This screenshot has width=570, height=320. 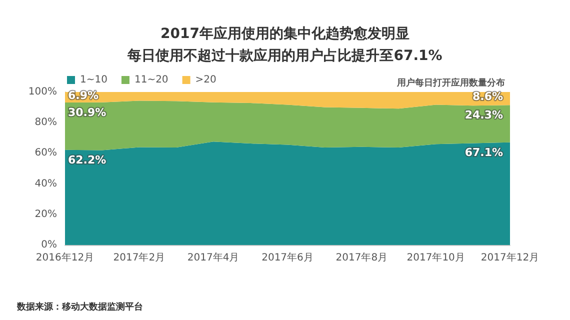 What do you see at coordinates (45, 214) in the screenshot?
I see `y-tick-label: 20%` at bounding box center [45, 214].